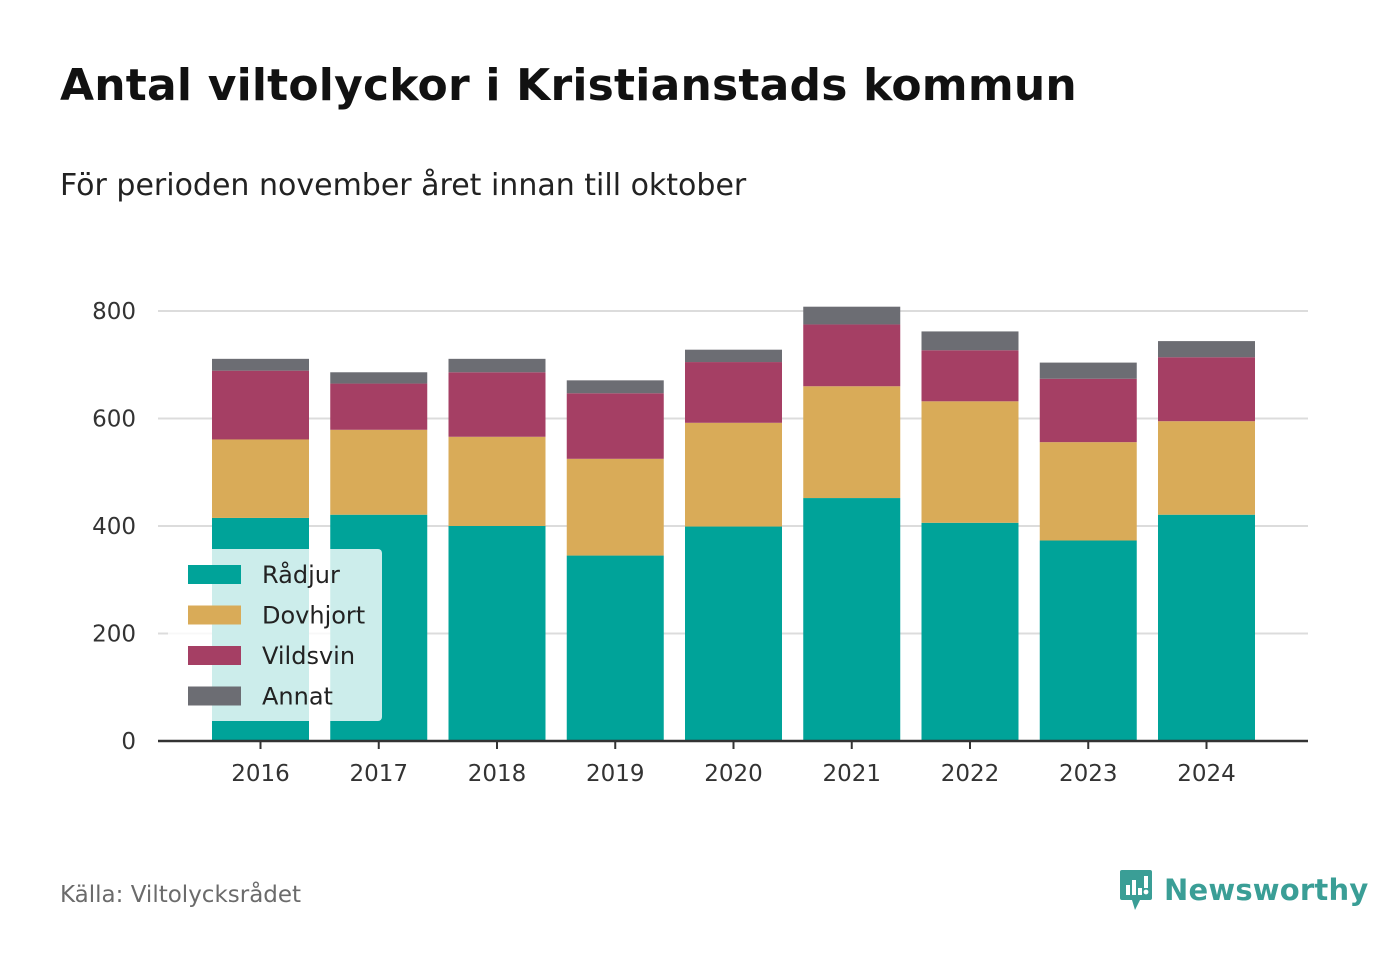 The image size is (1400, 973). What do you see at coordinates (379, 472) in the screenshot?
I see `bar-2017-Dovhjort` at bounding box center [379, 472].